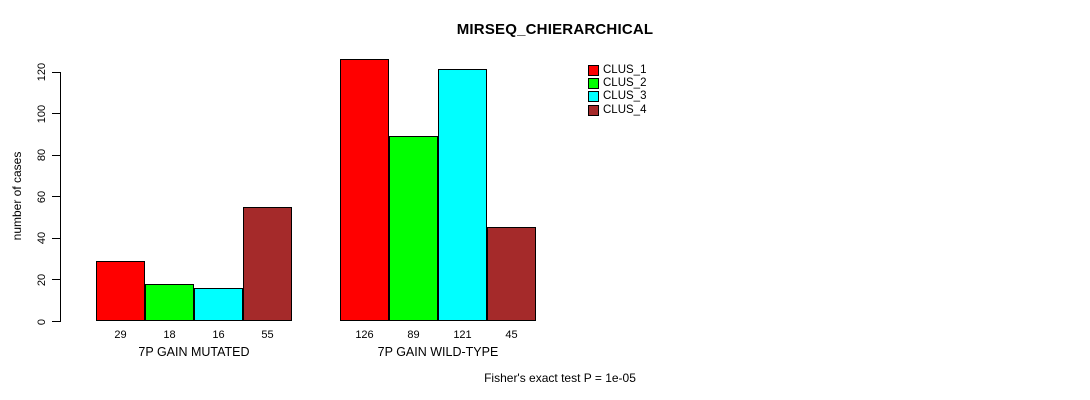 Image resolution: width=1090 pixels, height=400 pixels. What do you see at coordinates (218, 335) in the screenshot?
I see `bar-value-label: 16` at bounding box center [218, 335].